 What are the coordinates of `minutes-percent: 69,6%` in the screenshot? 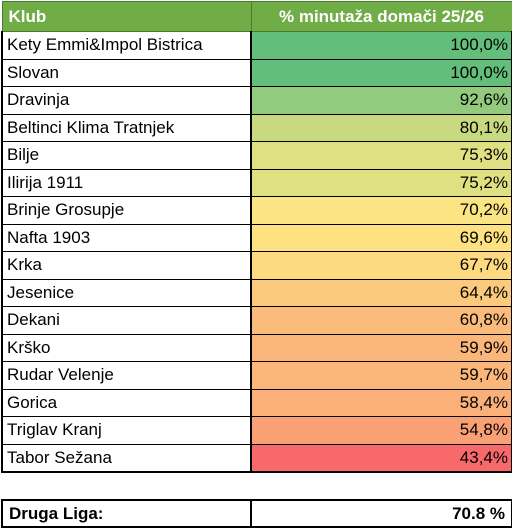 It's located at (381, 237).